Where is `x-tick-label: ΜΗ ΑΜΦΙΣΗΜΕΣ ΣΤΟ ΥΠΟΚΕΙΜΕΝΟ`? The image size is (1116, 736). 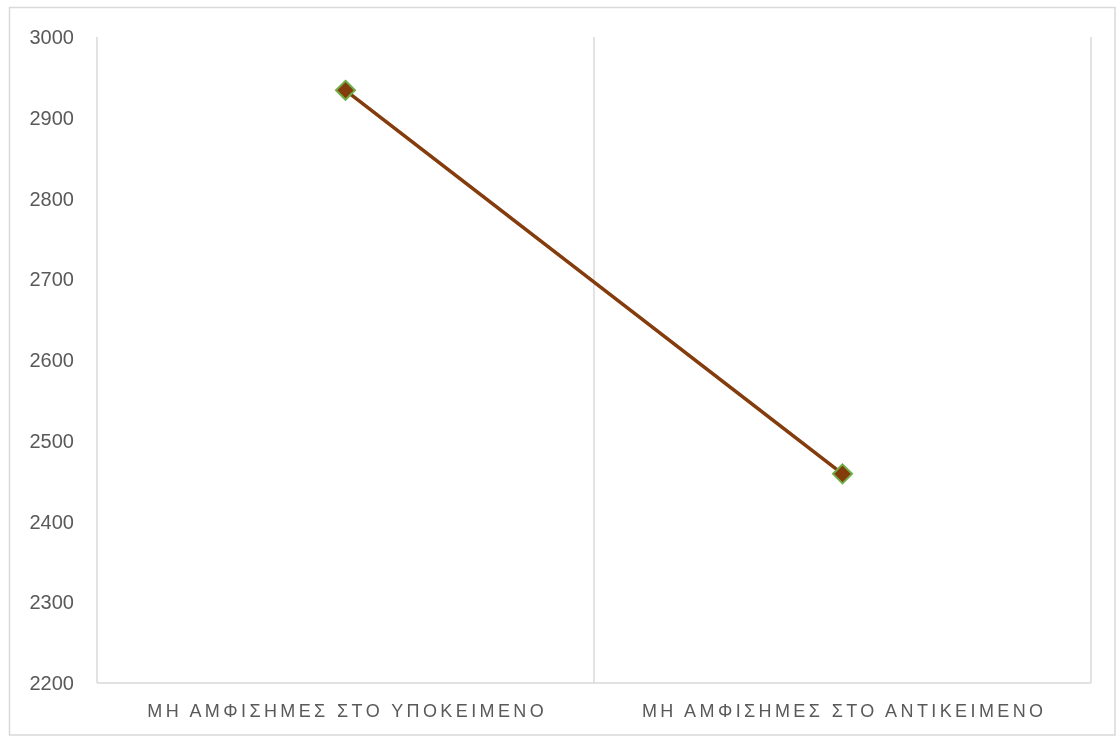 x-tick-label: ΜΗ ΑΜΦΙΣΗΜΕΣ ΣΤΟ ΥΠΟΚΕΙΜΕΝΟ is located at coordinates (347, 711).